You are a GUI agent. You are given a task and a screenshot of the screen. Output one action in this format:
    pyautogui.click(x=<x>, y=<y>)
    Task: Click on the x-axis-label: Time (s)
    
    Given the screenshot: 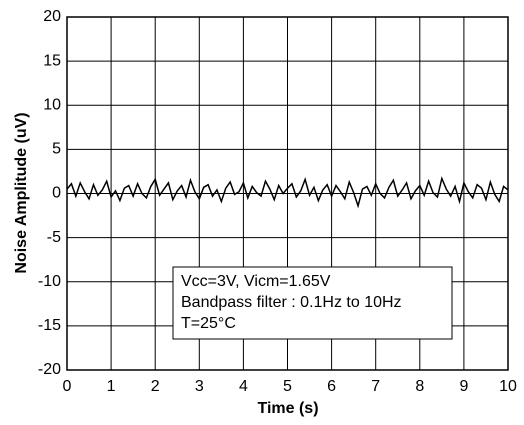 What is the action you would take?
    pyautogui.click(x=287, y=408)
    